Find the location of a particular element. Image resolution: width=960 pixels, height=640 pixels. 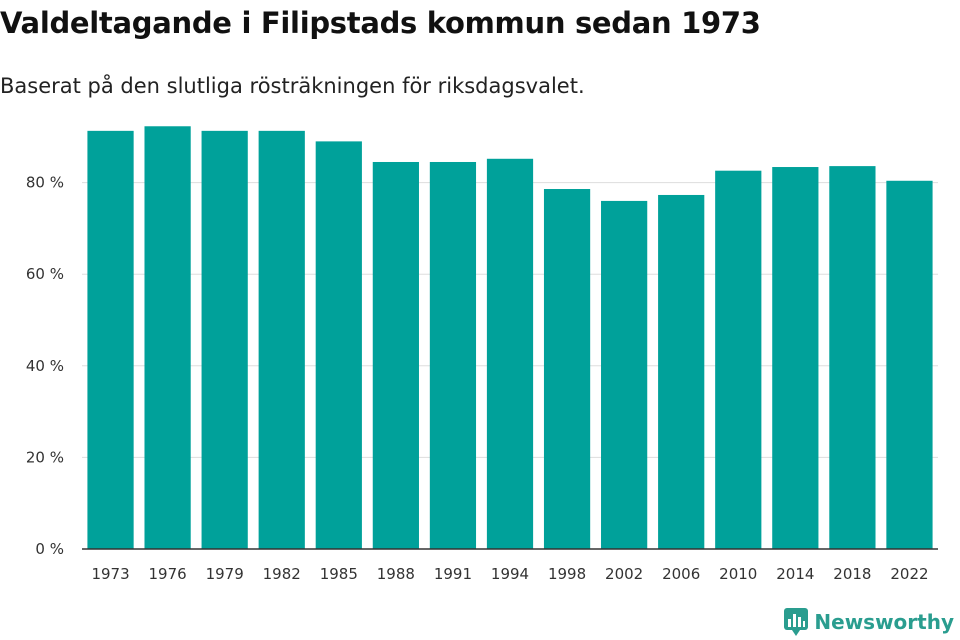

x-tick-label: 1994 is located at coordinates (510, 574).